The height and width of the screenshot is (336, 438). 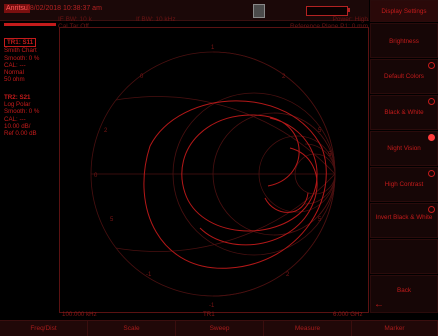 I want to click on softkey-back: Back ←, so click(x=404, y=294).